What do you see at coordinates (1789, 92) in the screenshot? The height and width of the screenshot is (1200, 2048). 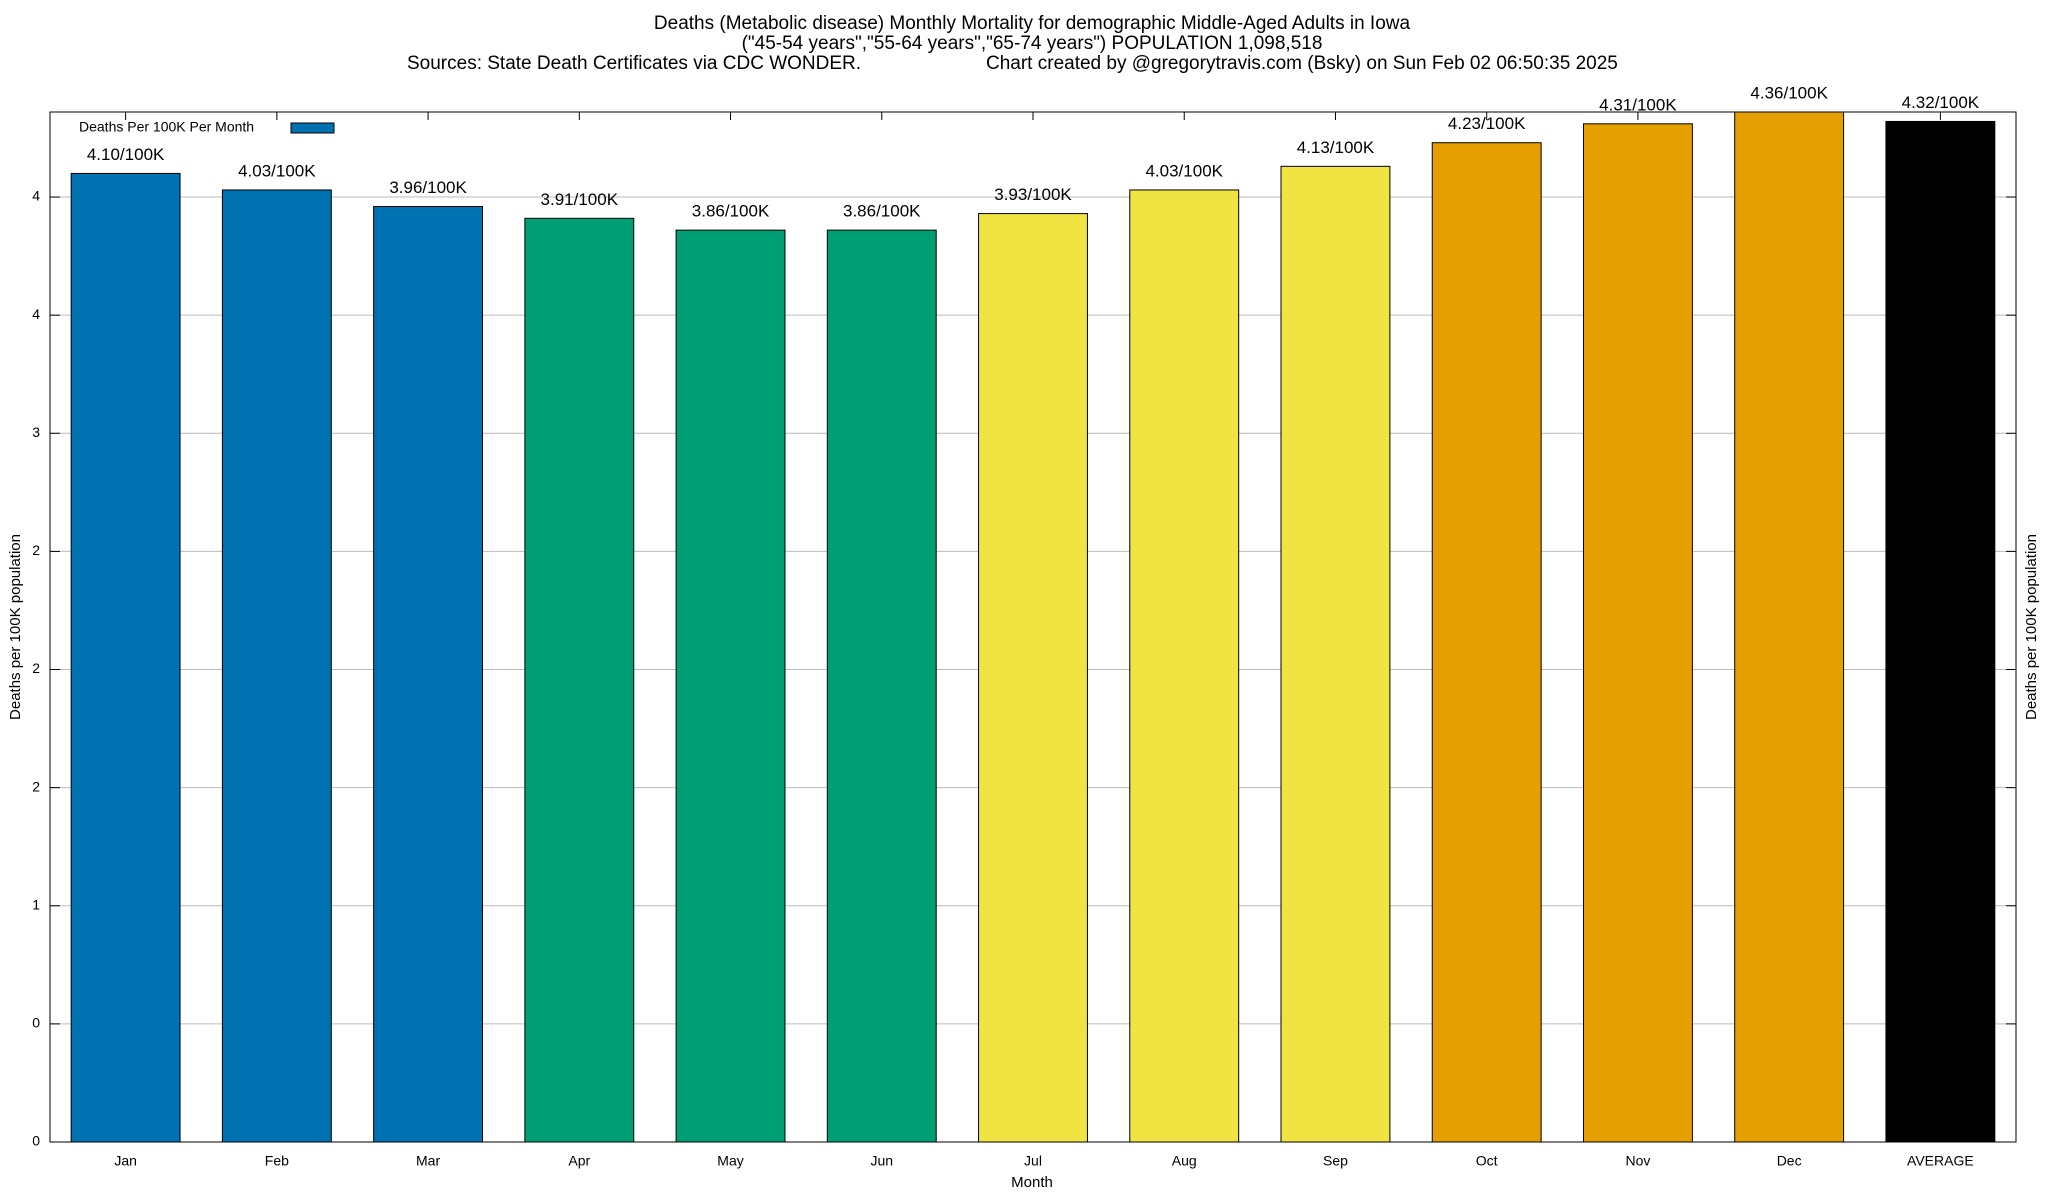 I see `value-label: 4.36/100K` at bounding box center [1789, 92].